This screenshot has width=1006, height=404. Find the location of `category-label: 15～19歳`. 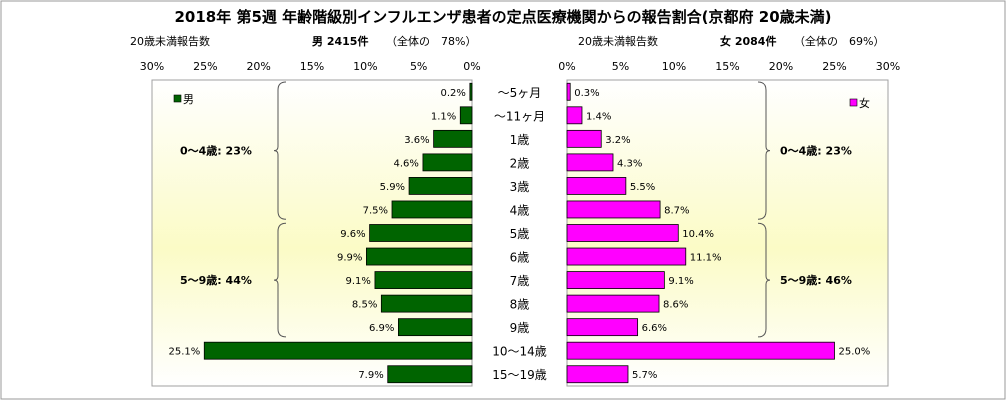

category-label: 15～19歳 is located at coordinates (519, 375).